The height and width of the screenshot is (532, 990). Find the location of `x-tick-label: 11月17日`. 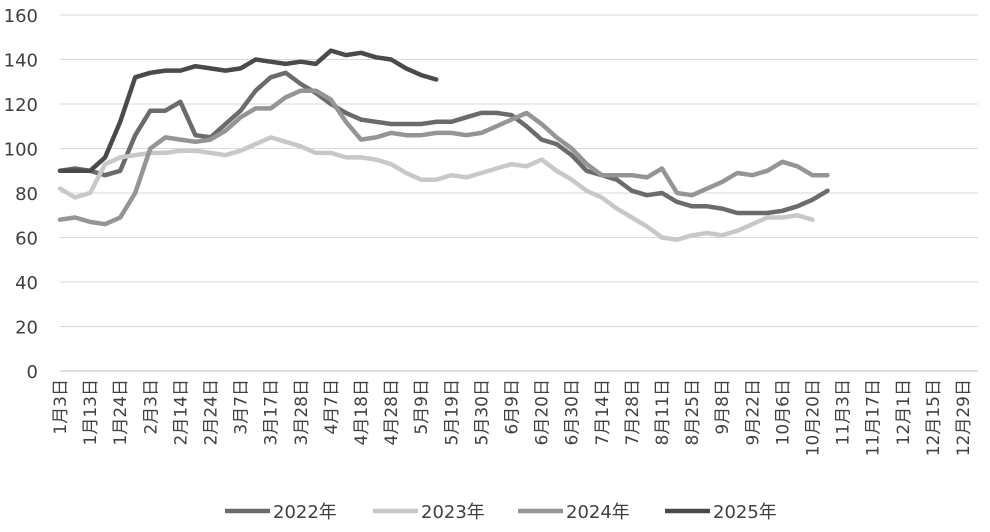

x-tick-label: 11月17日 is located at coordinates (874, 417).